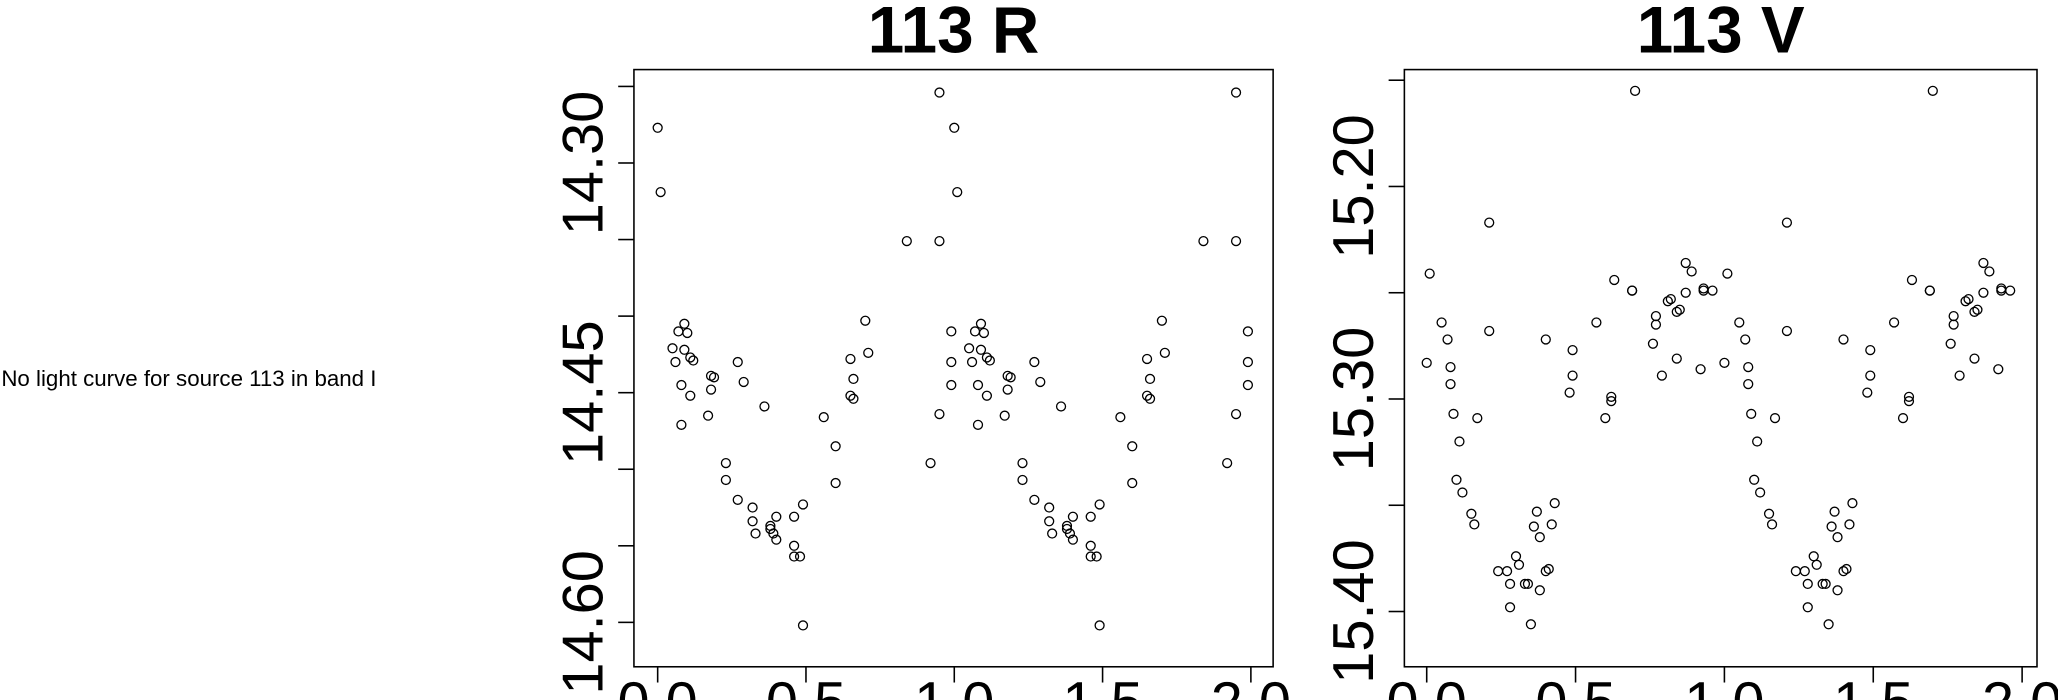  What do you see at coordinates (1575, 685) in the screenshot?
I see `x-tick-label: 0.5` at bounding box center [1575, 685].